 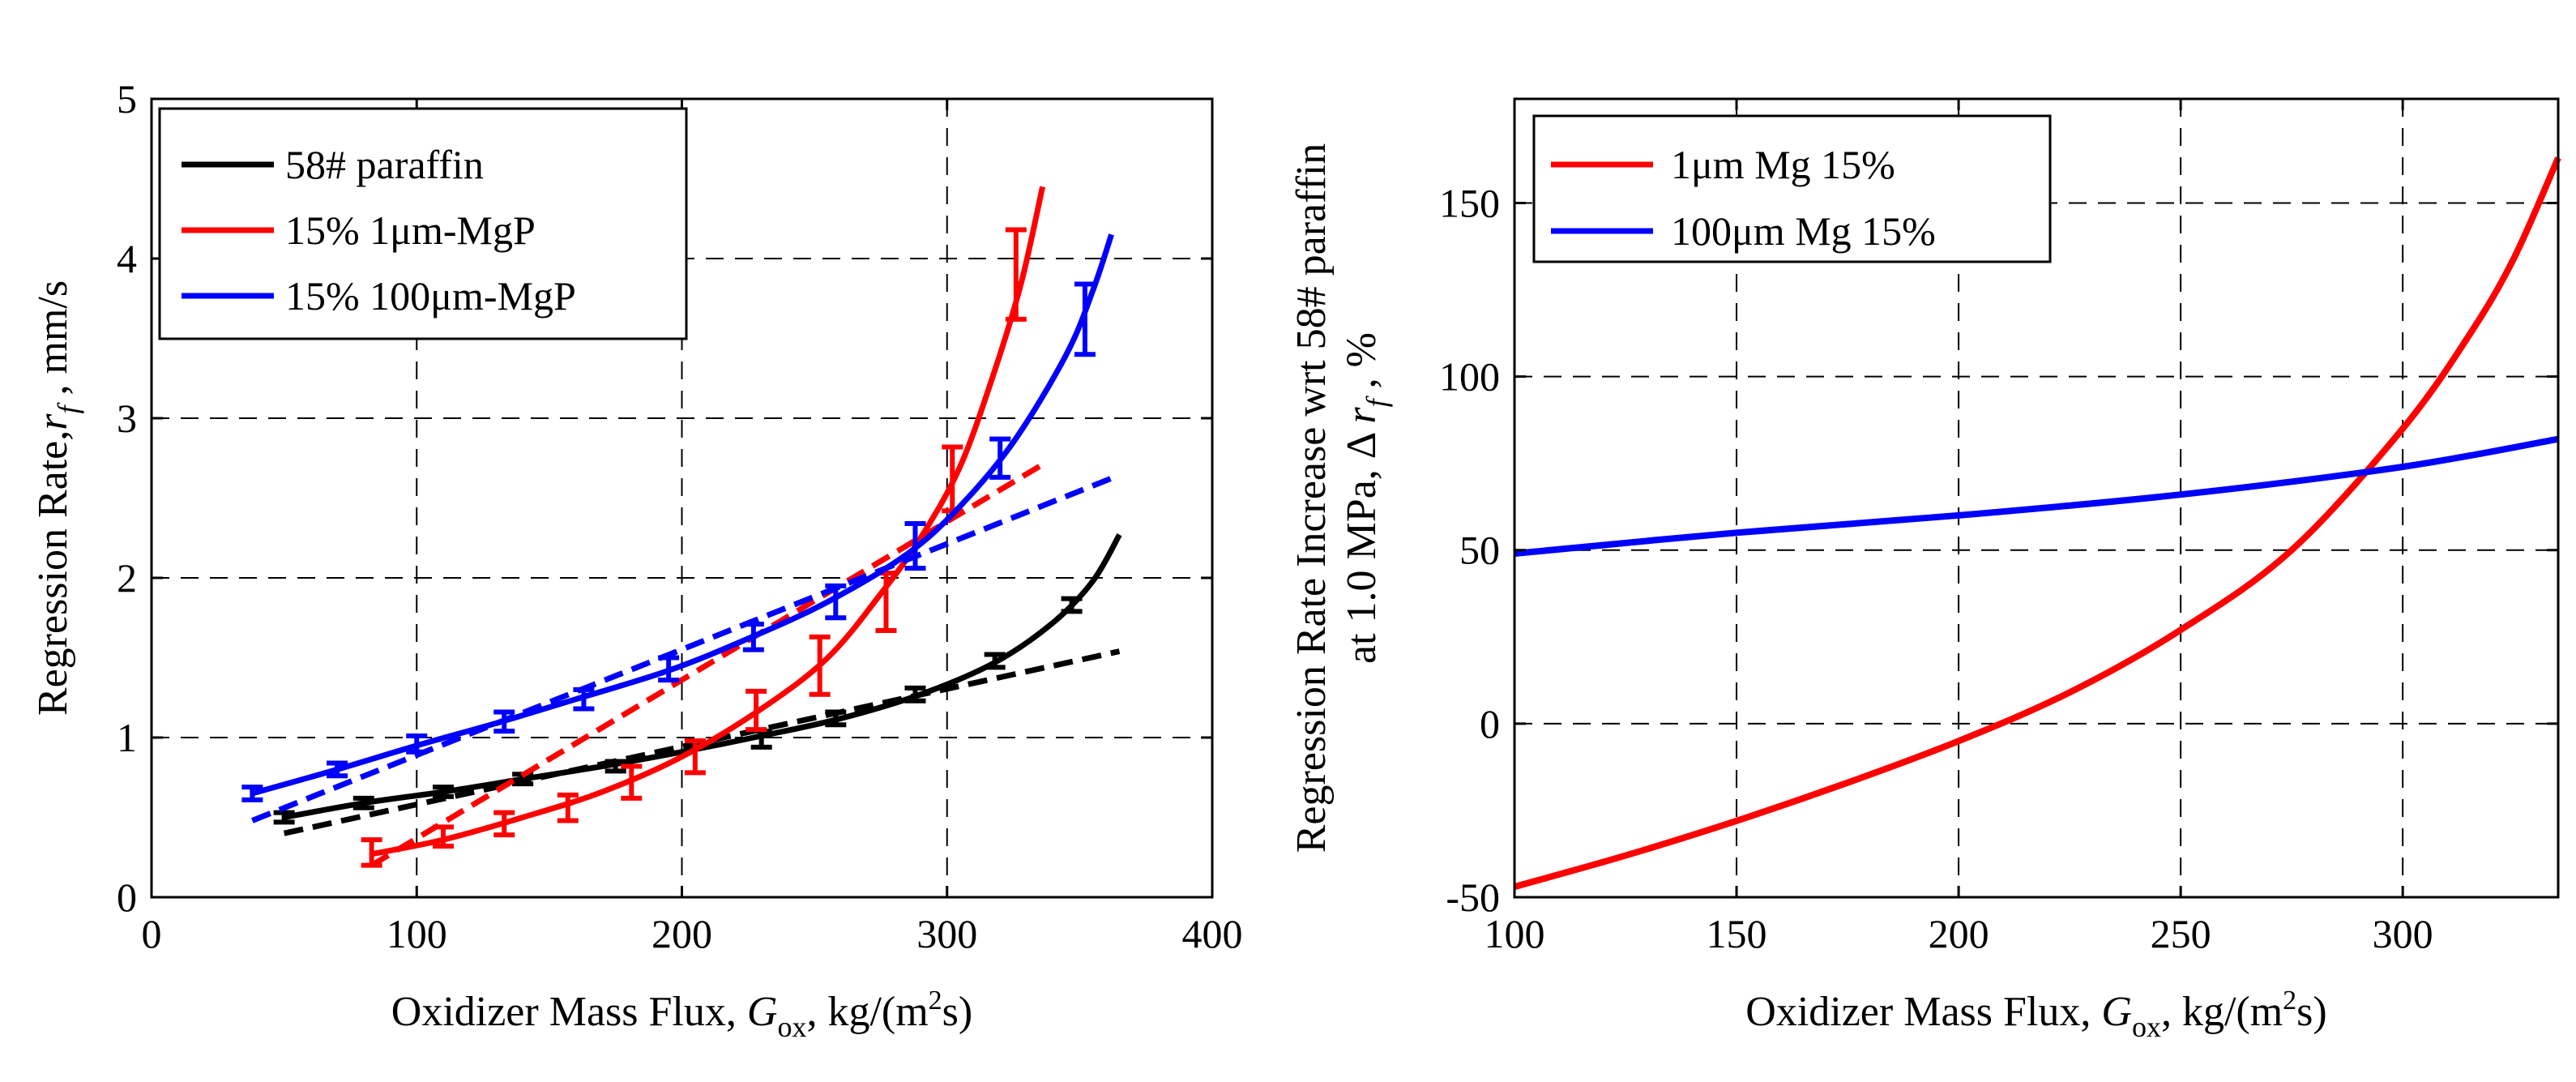 What do you see at coordinates (1473, 897) in the screenshot?
I see `y-tick-label--50: -50` at bounding box center [1473, 897].